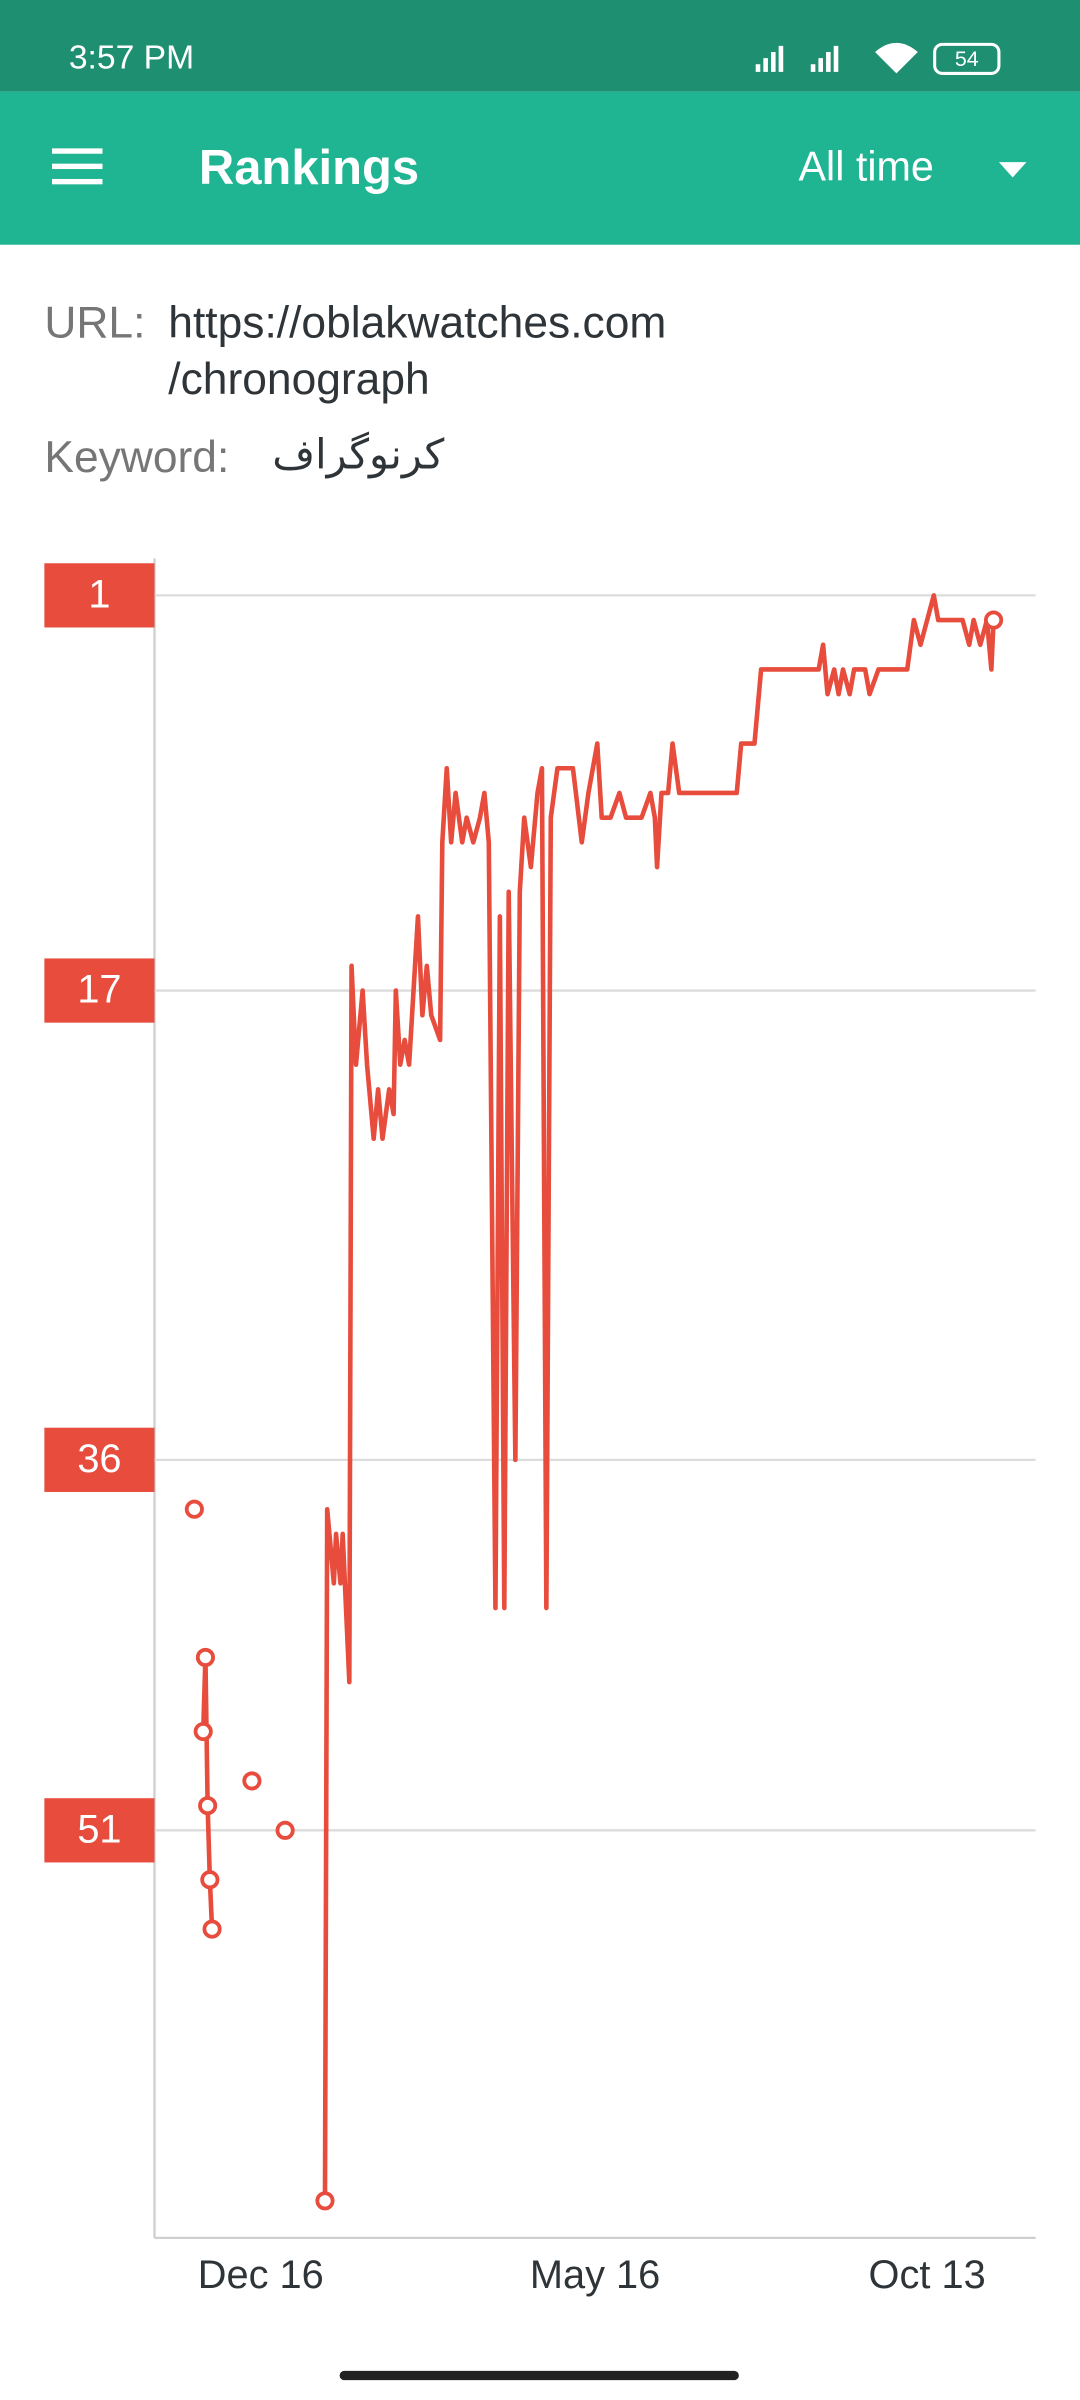  I want to click on y-tick-label: 1, so click(99, 594).